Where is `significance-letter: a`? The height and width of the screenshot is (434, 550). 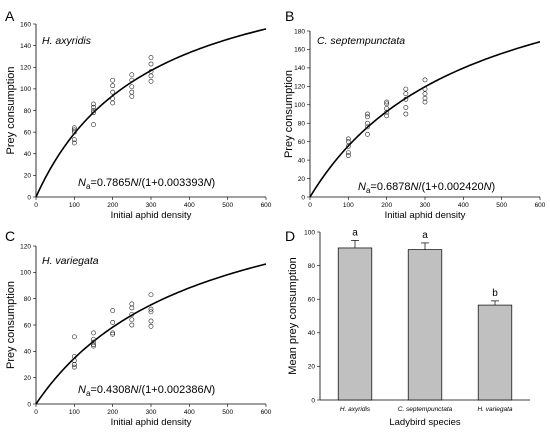
significance-letter: a is located at coordinates (425, 235).